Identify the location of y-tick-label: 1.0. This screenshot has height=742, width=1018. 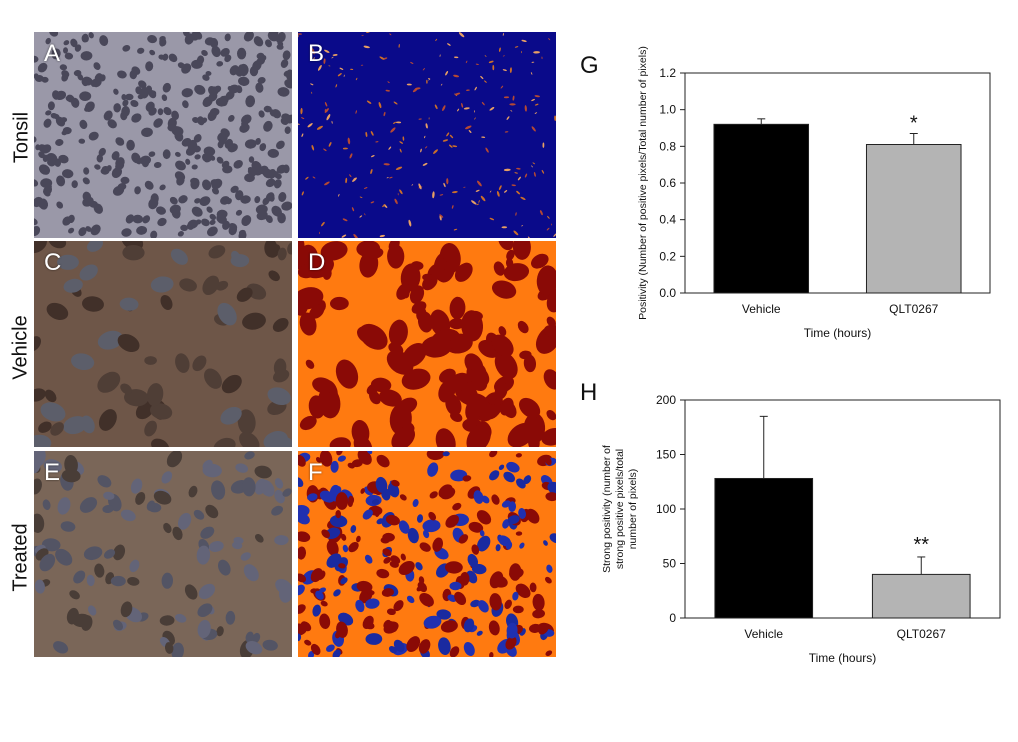
(667, 110).